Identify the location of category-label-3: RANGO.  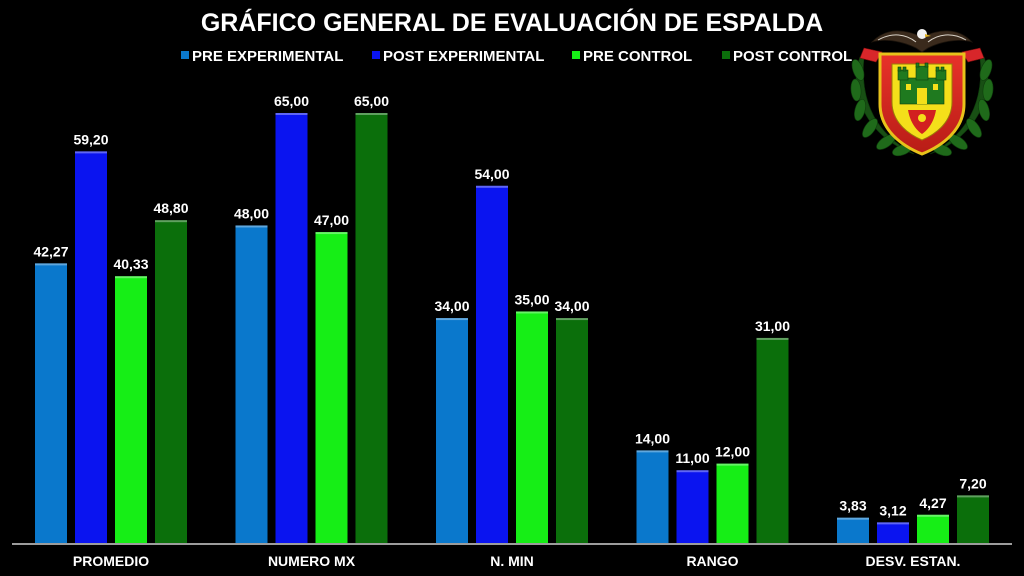
(712, 561).